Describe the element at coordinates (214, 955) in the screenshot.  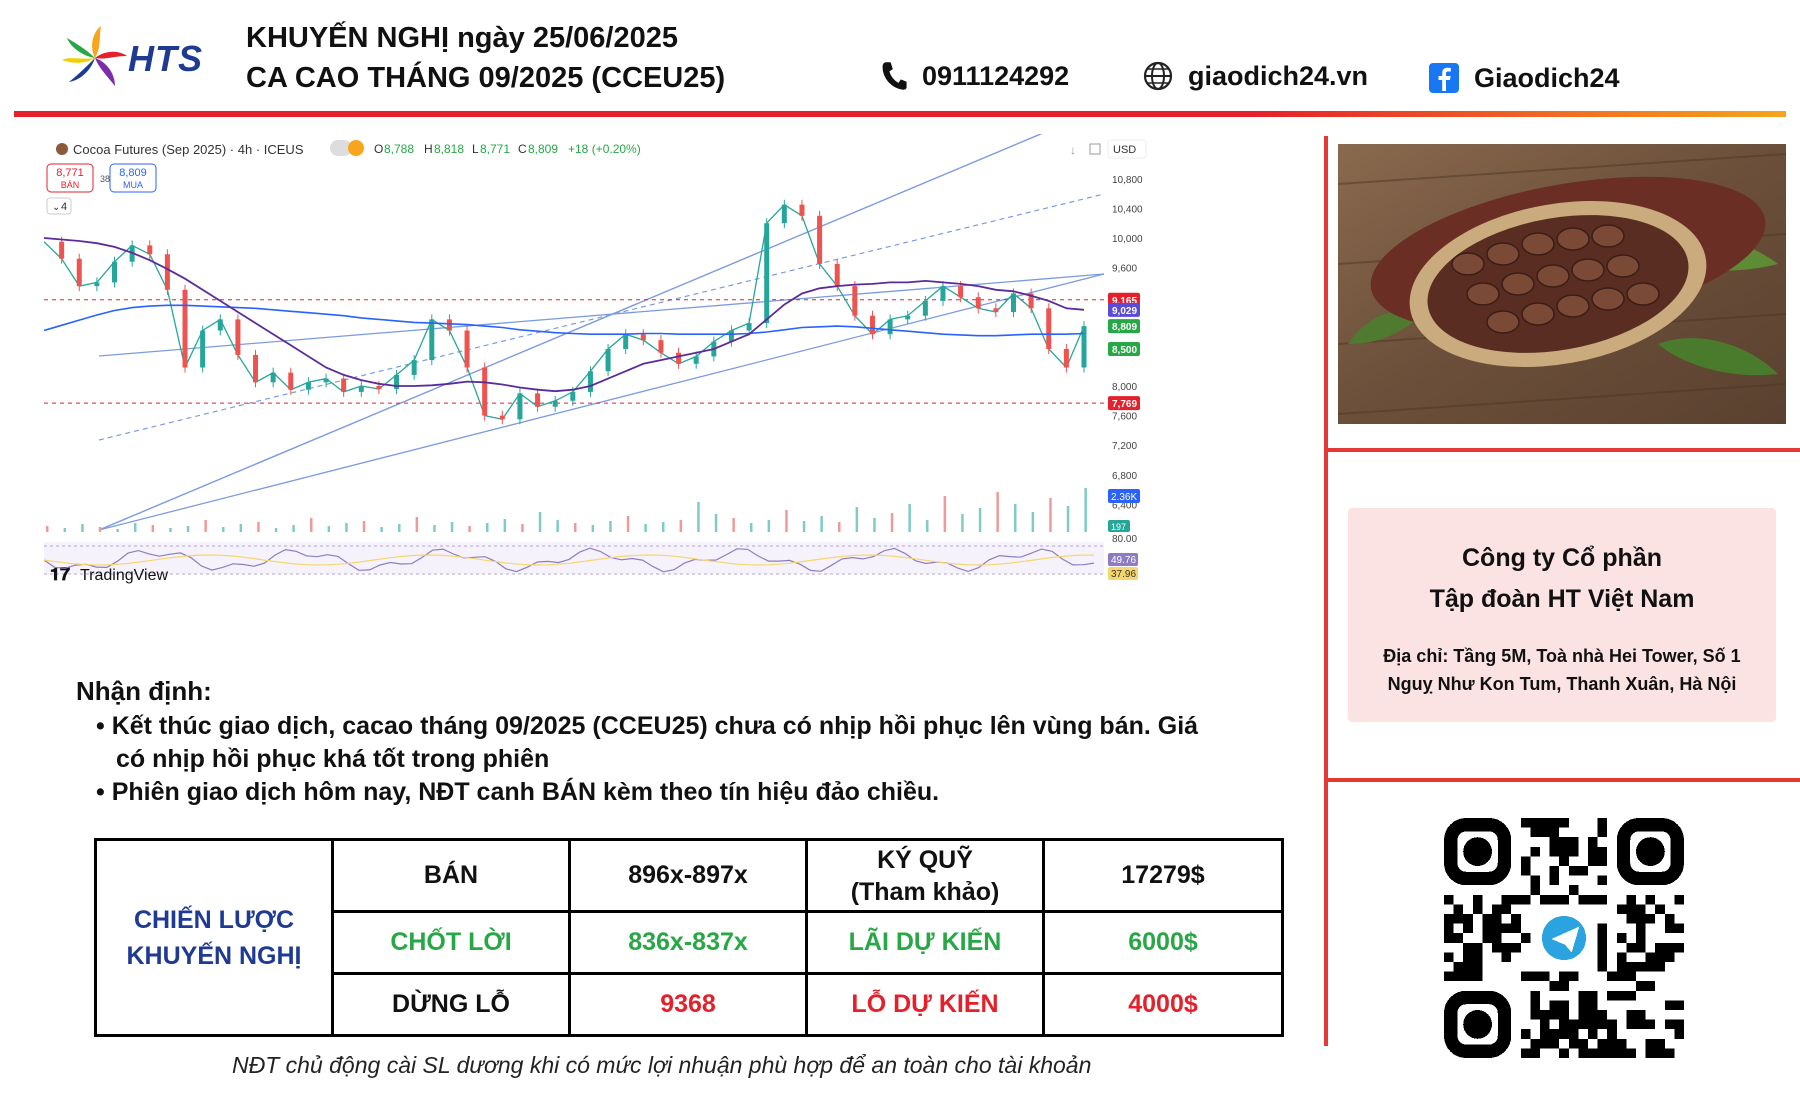
I see `strategy-label-2: KHUYẾN NGHỊ` at that location.